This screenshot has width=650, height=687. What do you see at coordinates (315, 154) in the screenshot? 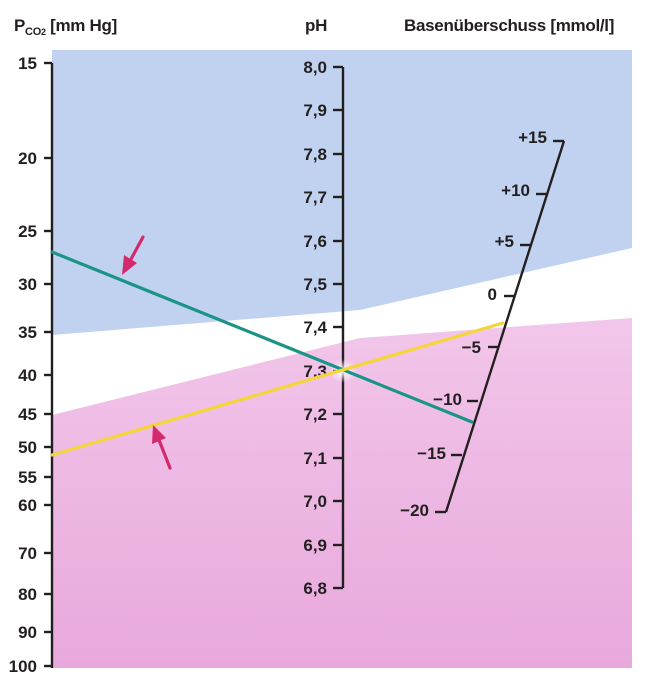
I see `ph-tick: 7,8` at bounding box center [315, 154].